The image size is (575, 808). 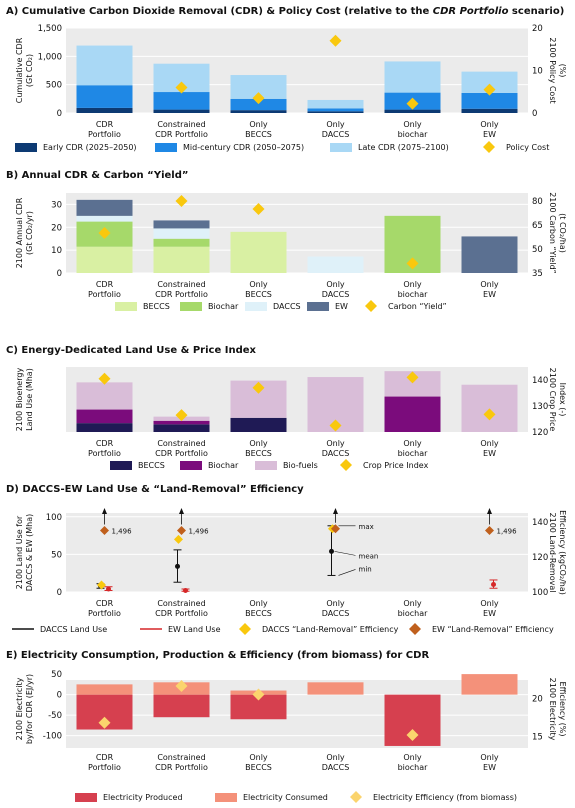 I want to click on max-annotation: max, so click(x=366, y=527).